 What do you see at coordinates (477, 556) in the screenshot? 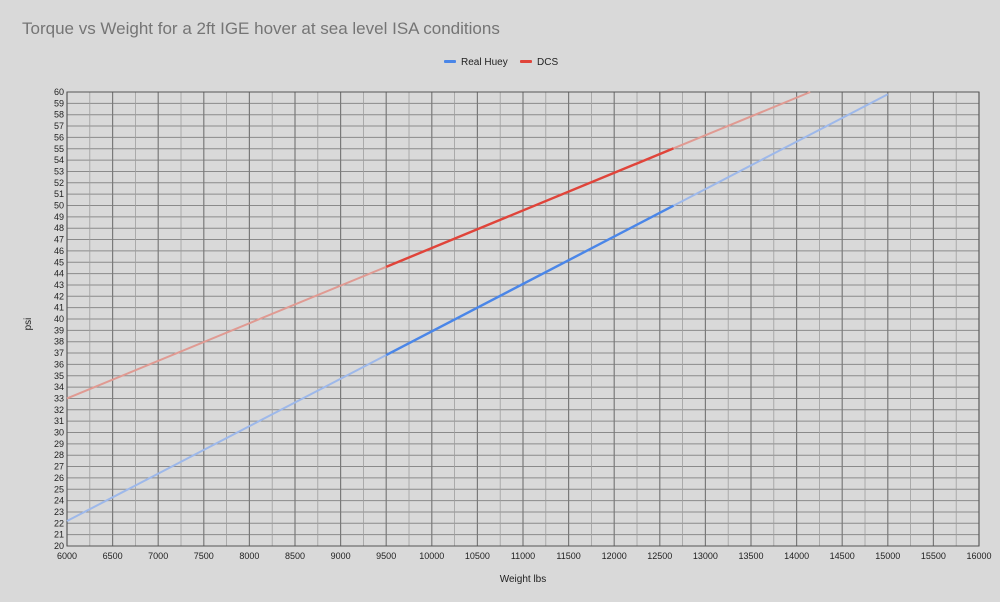
I see `x-tick-label: 10500` at bounding box center [477, 556].